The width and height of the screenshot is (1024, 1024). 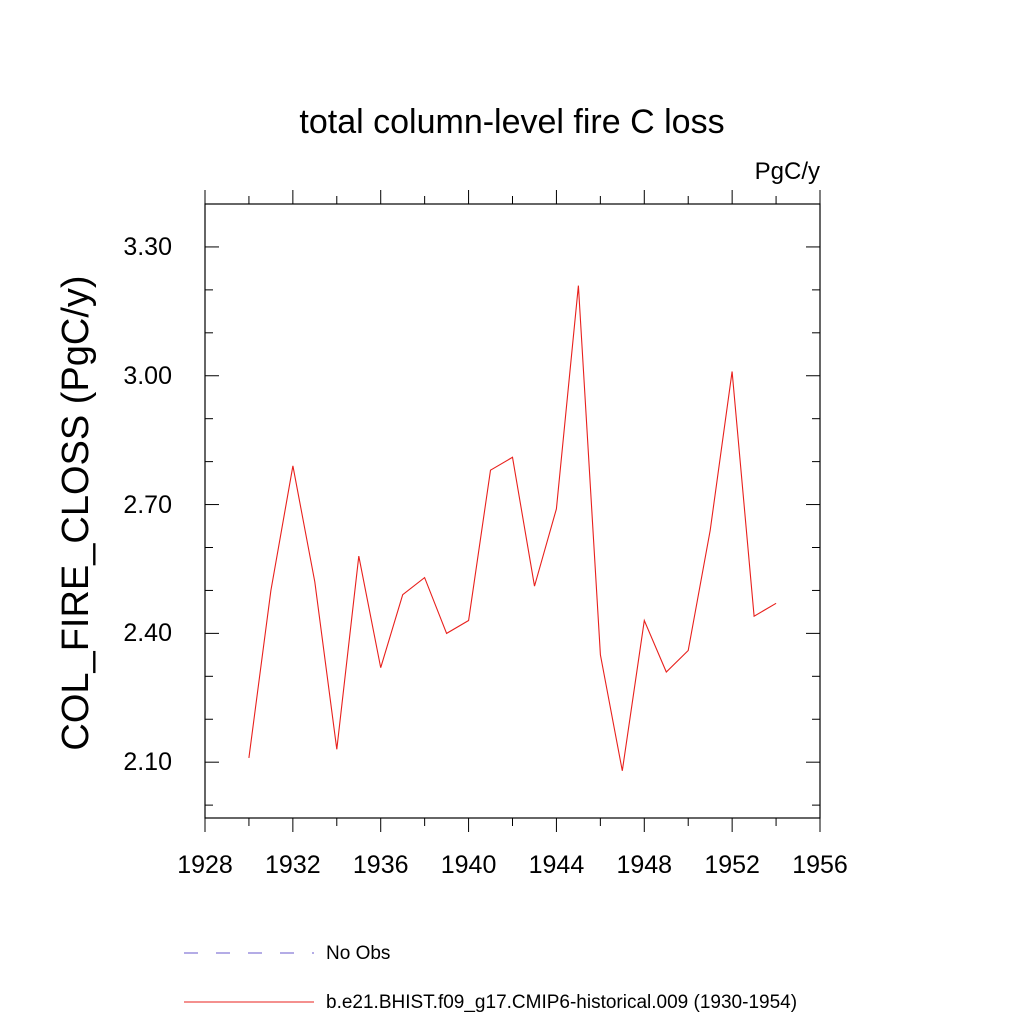 What do you see at coordinates (147, 375) in the screenshot?
I see `y-tick-label: 3.00` at bounding box center [147, 375].